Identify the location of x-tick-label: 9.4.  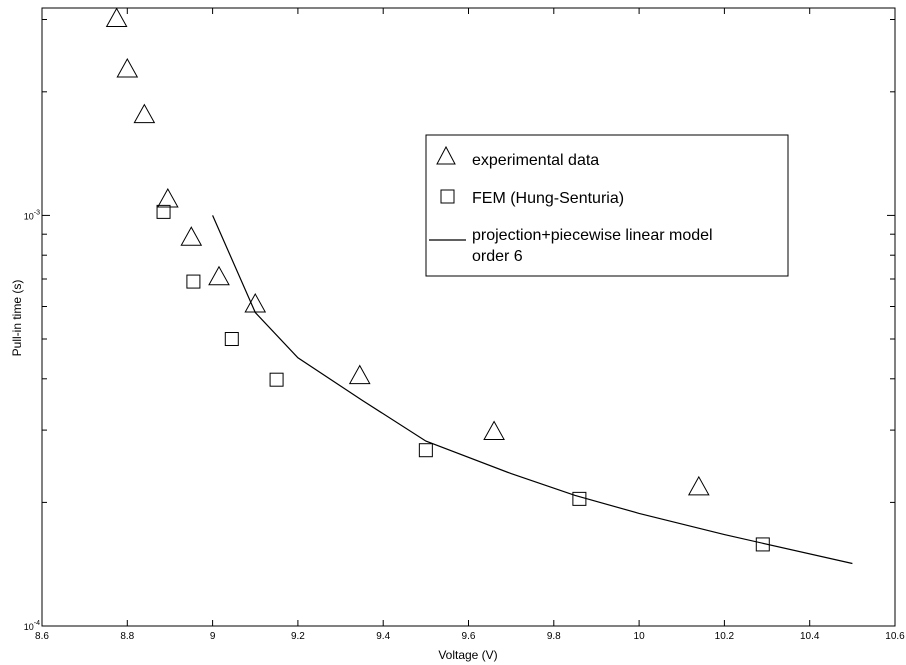
(383, 636).